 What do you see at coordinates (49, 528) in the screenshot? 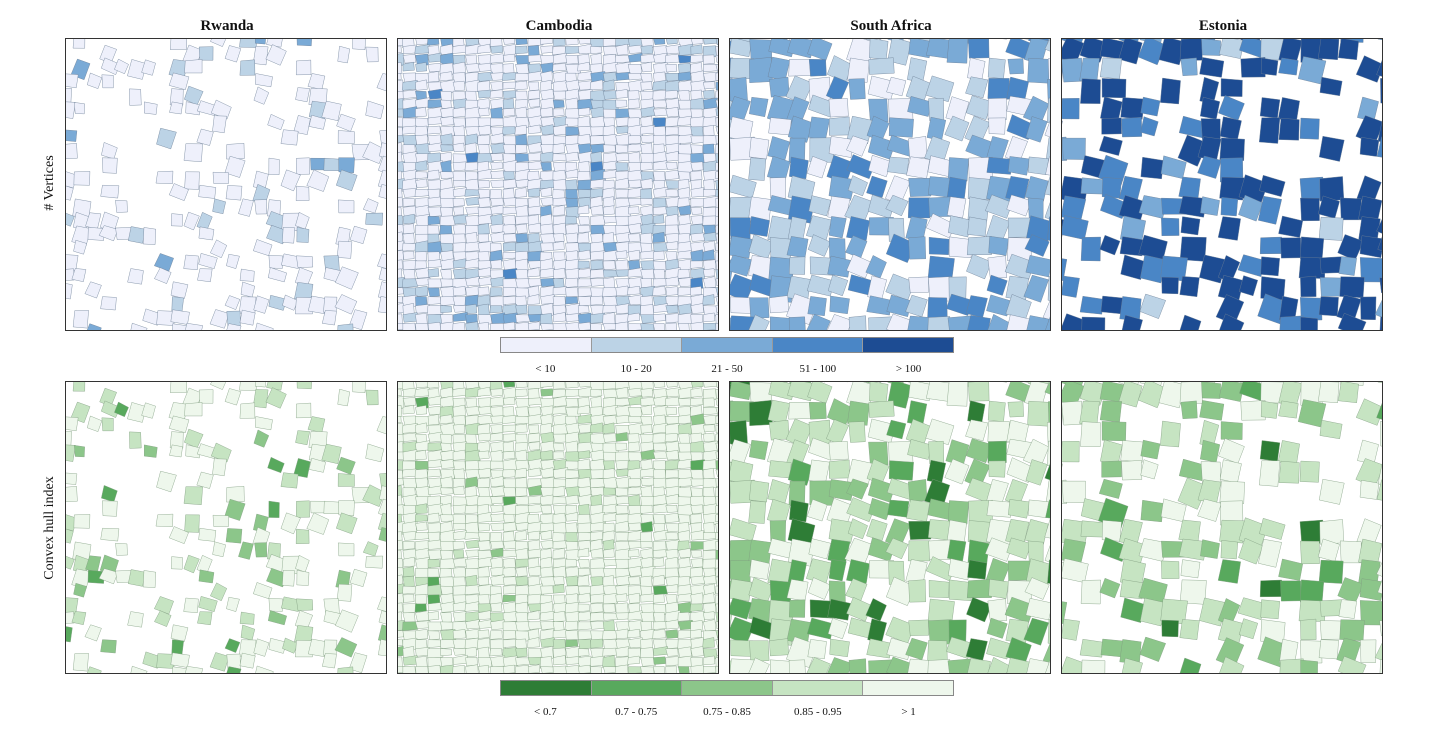
I see `row-label-convex-hull: Convex hull index` at bounding box center [49, 528].